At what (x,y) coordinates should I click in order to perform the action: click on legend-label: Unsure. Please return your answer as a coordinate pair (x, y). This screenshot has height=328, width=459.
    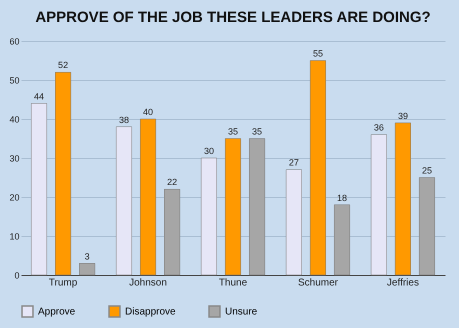
    Looking at the image, I should click on (241, 312).